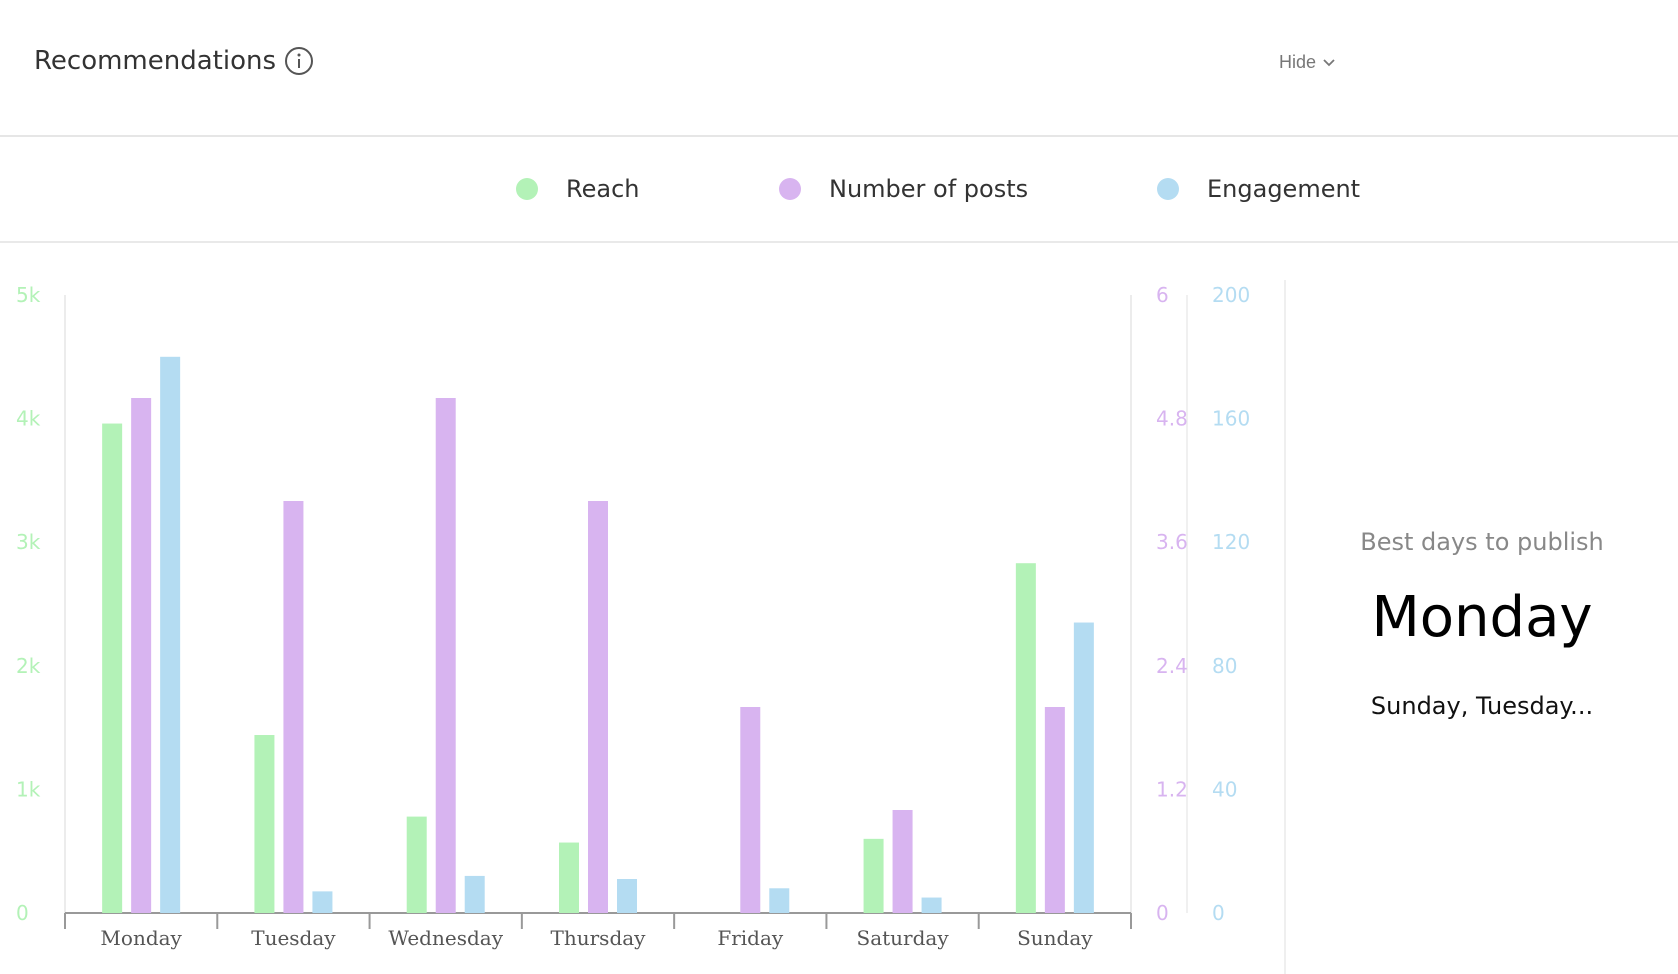 The width and height of the screenshot is (1678, 974). Describe the element at coordinates (1168, 189) in the screenshot. I see `legend-dot-engagement` at that location.